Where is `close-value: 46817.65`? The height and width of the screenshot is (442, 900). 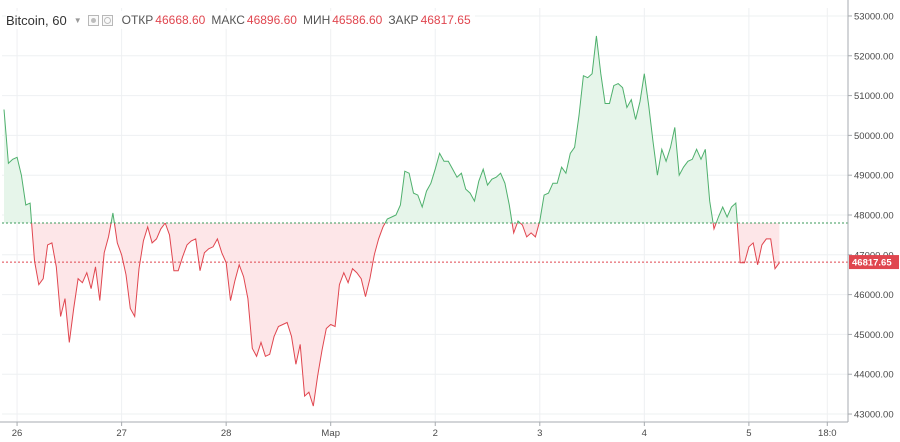 close-value: 46817.65 is located at coordinates (445, 20).